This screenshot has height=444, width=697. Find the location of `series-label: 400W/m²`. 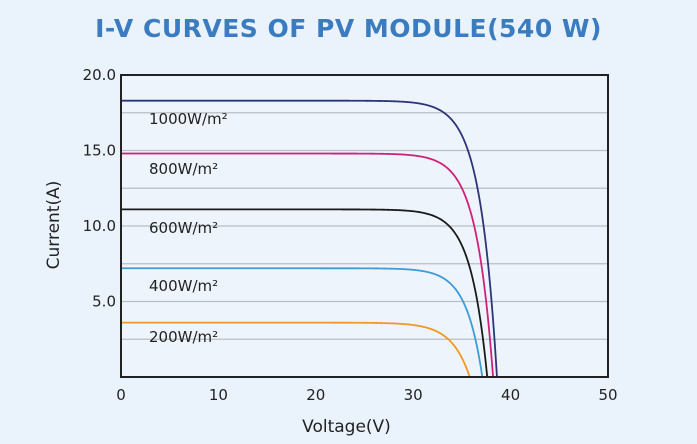

series-label: 400W/m² is located at coordinates (183, 286).